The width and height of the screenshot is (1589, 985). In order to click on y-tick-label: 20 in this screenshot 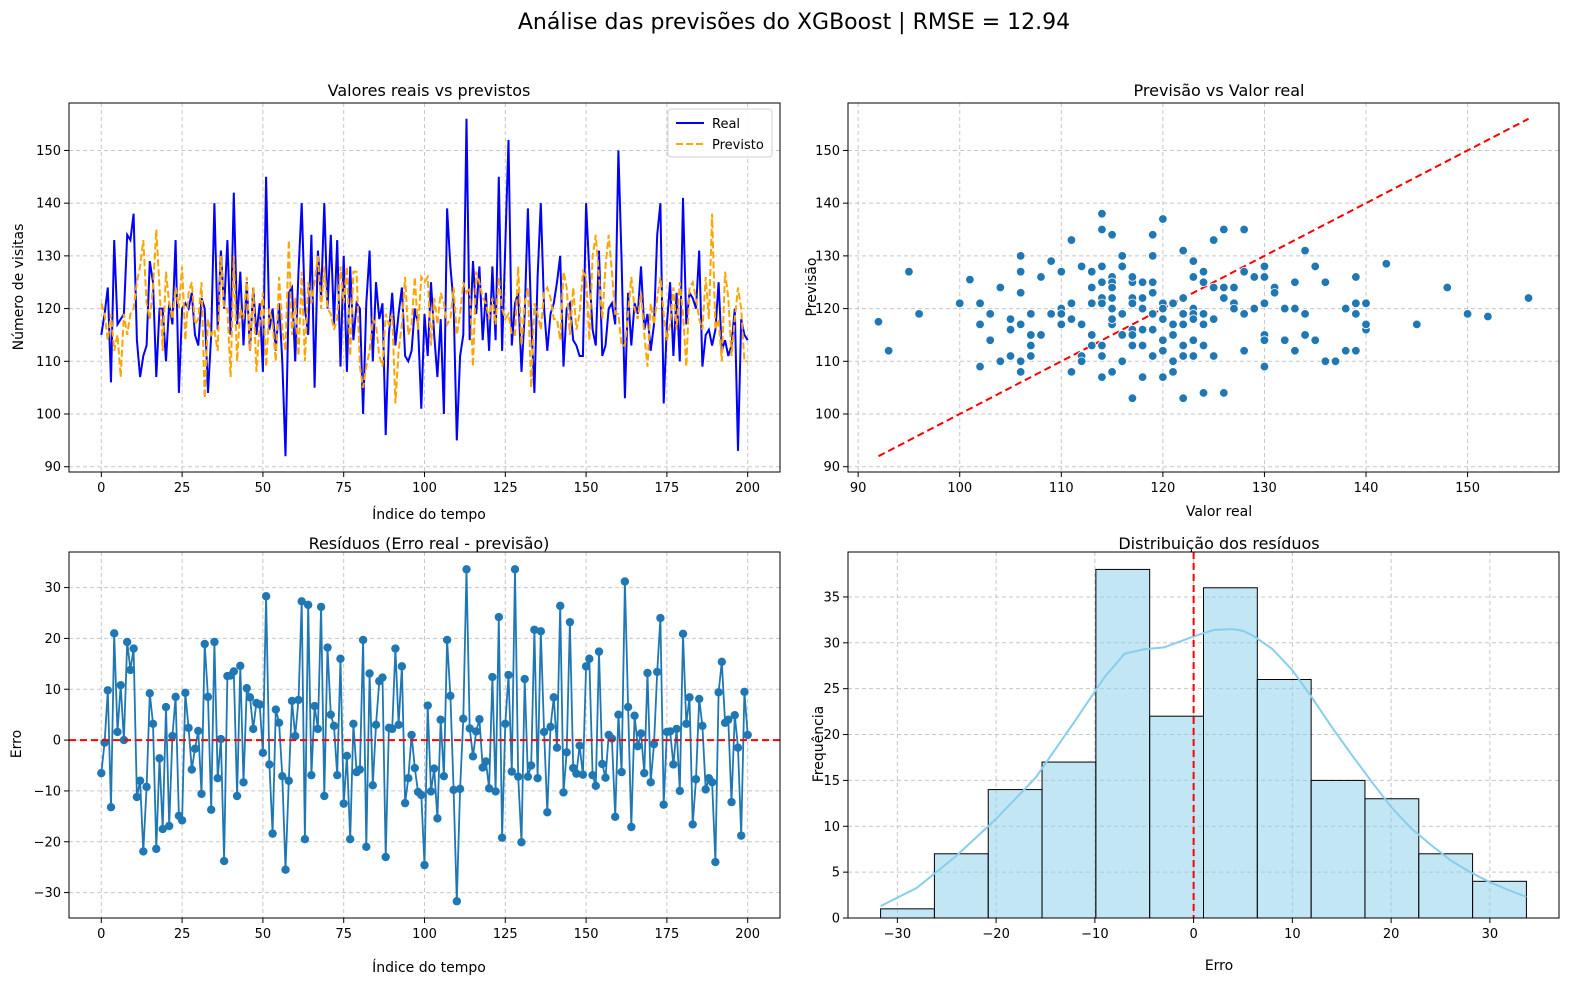, I will do `click(52, 639)`.